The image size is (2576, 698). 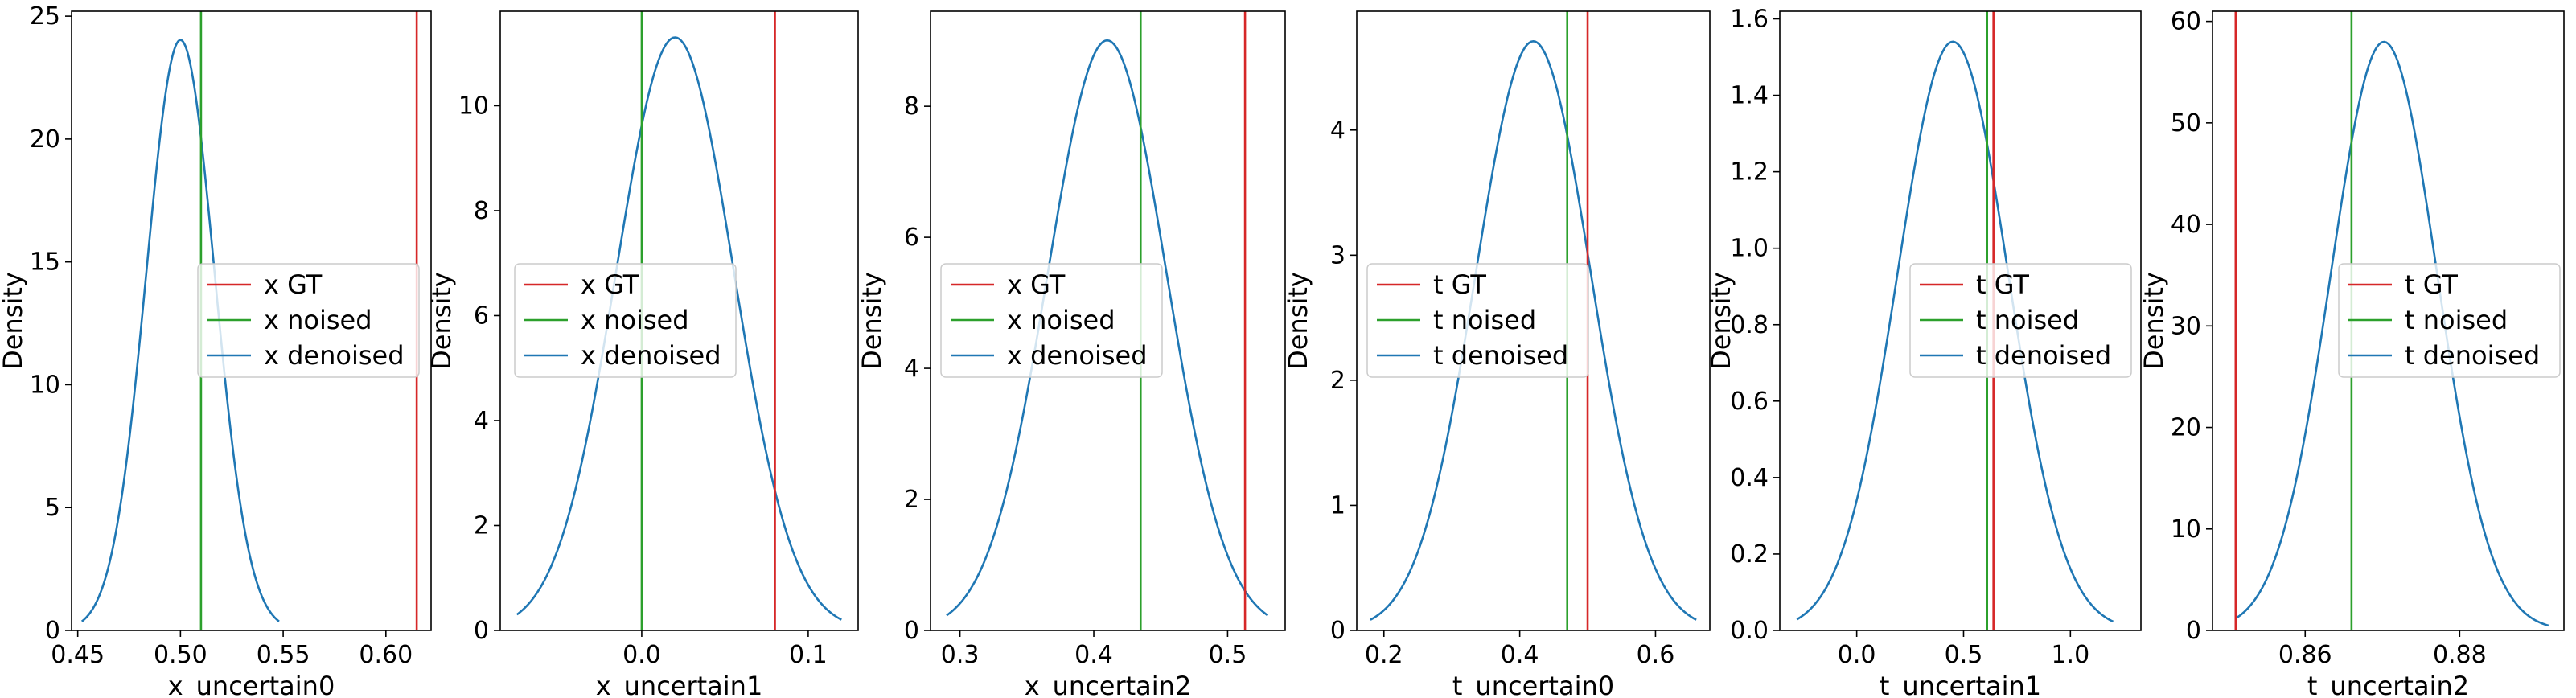 I want to click on y-tick-label: 40, so click(x=2186, y=225).